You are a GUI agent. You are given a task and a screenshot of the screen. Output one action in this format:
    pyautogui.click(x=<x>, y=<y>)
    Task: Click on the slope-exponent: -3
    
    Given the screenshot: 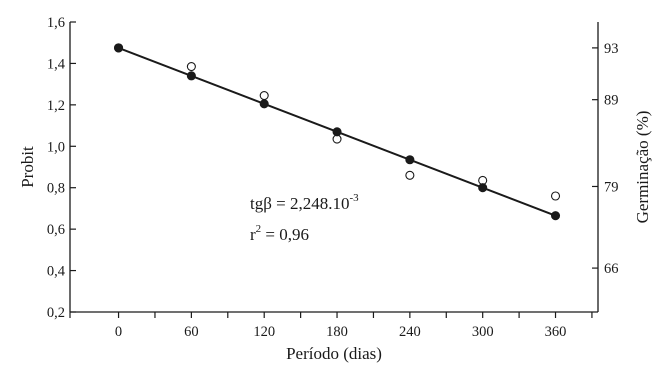 What is the action you would take?
    pyautogui.click(x=354, y=198)
    